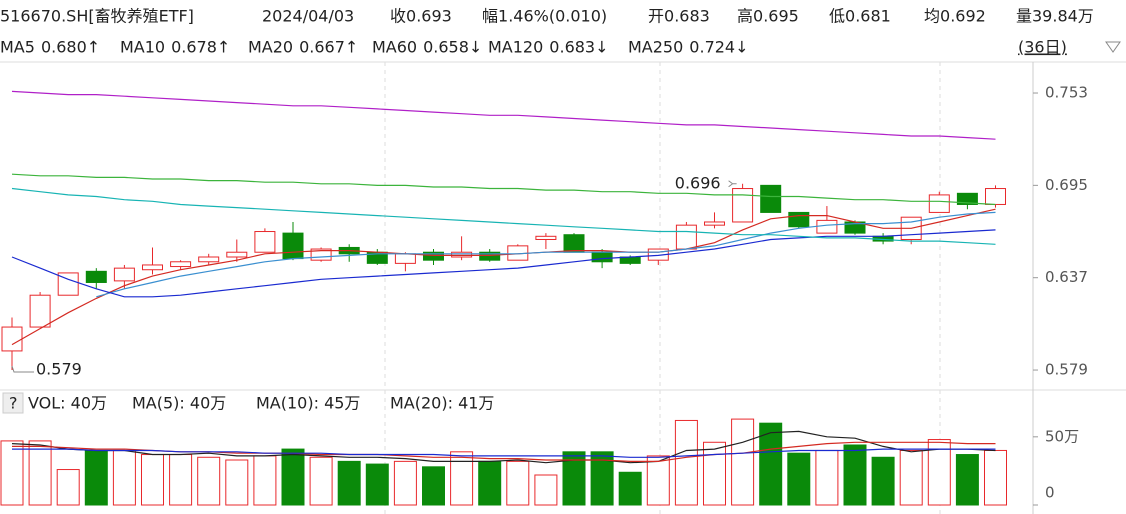  Describe the element at coordinates (398, 16) in the screenshot. I see `quote-label: 收` at that location.